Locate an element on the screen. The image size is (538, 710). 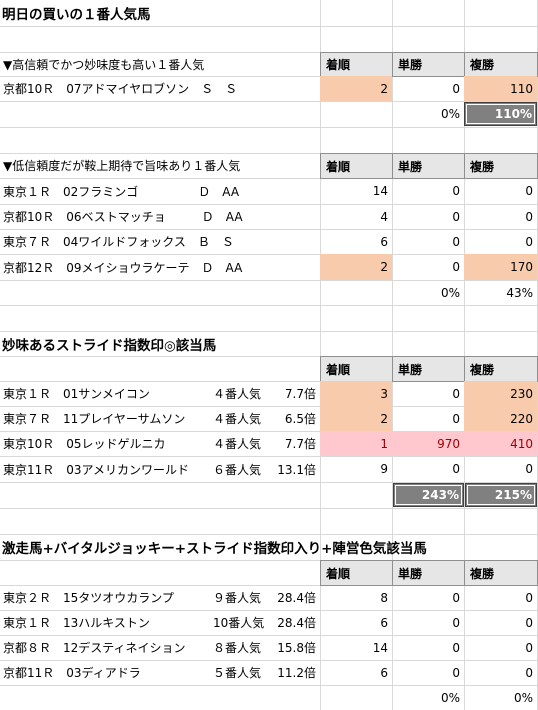
popularity-cell: ９番人気 is located at coordinates (237, 598).